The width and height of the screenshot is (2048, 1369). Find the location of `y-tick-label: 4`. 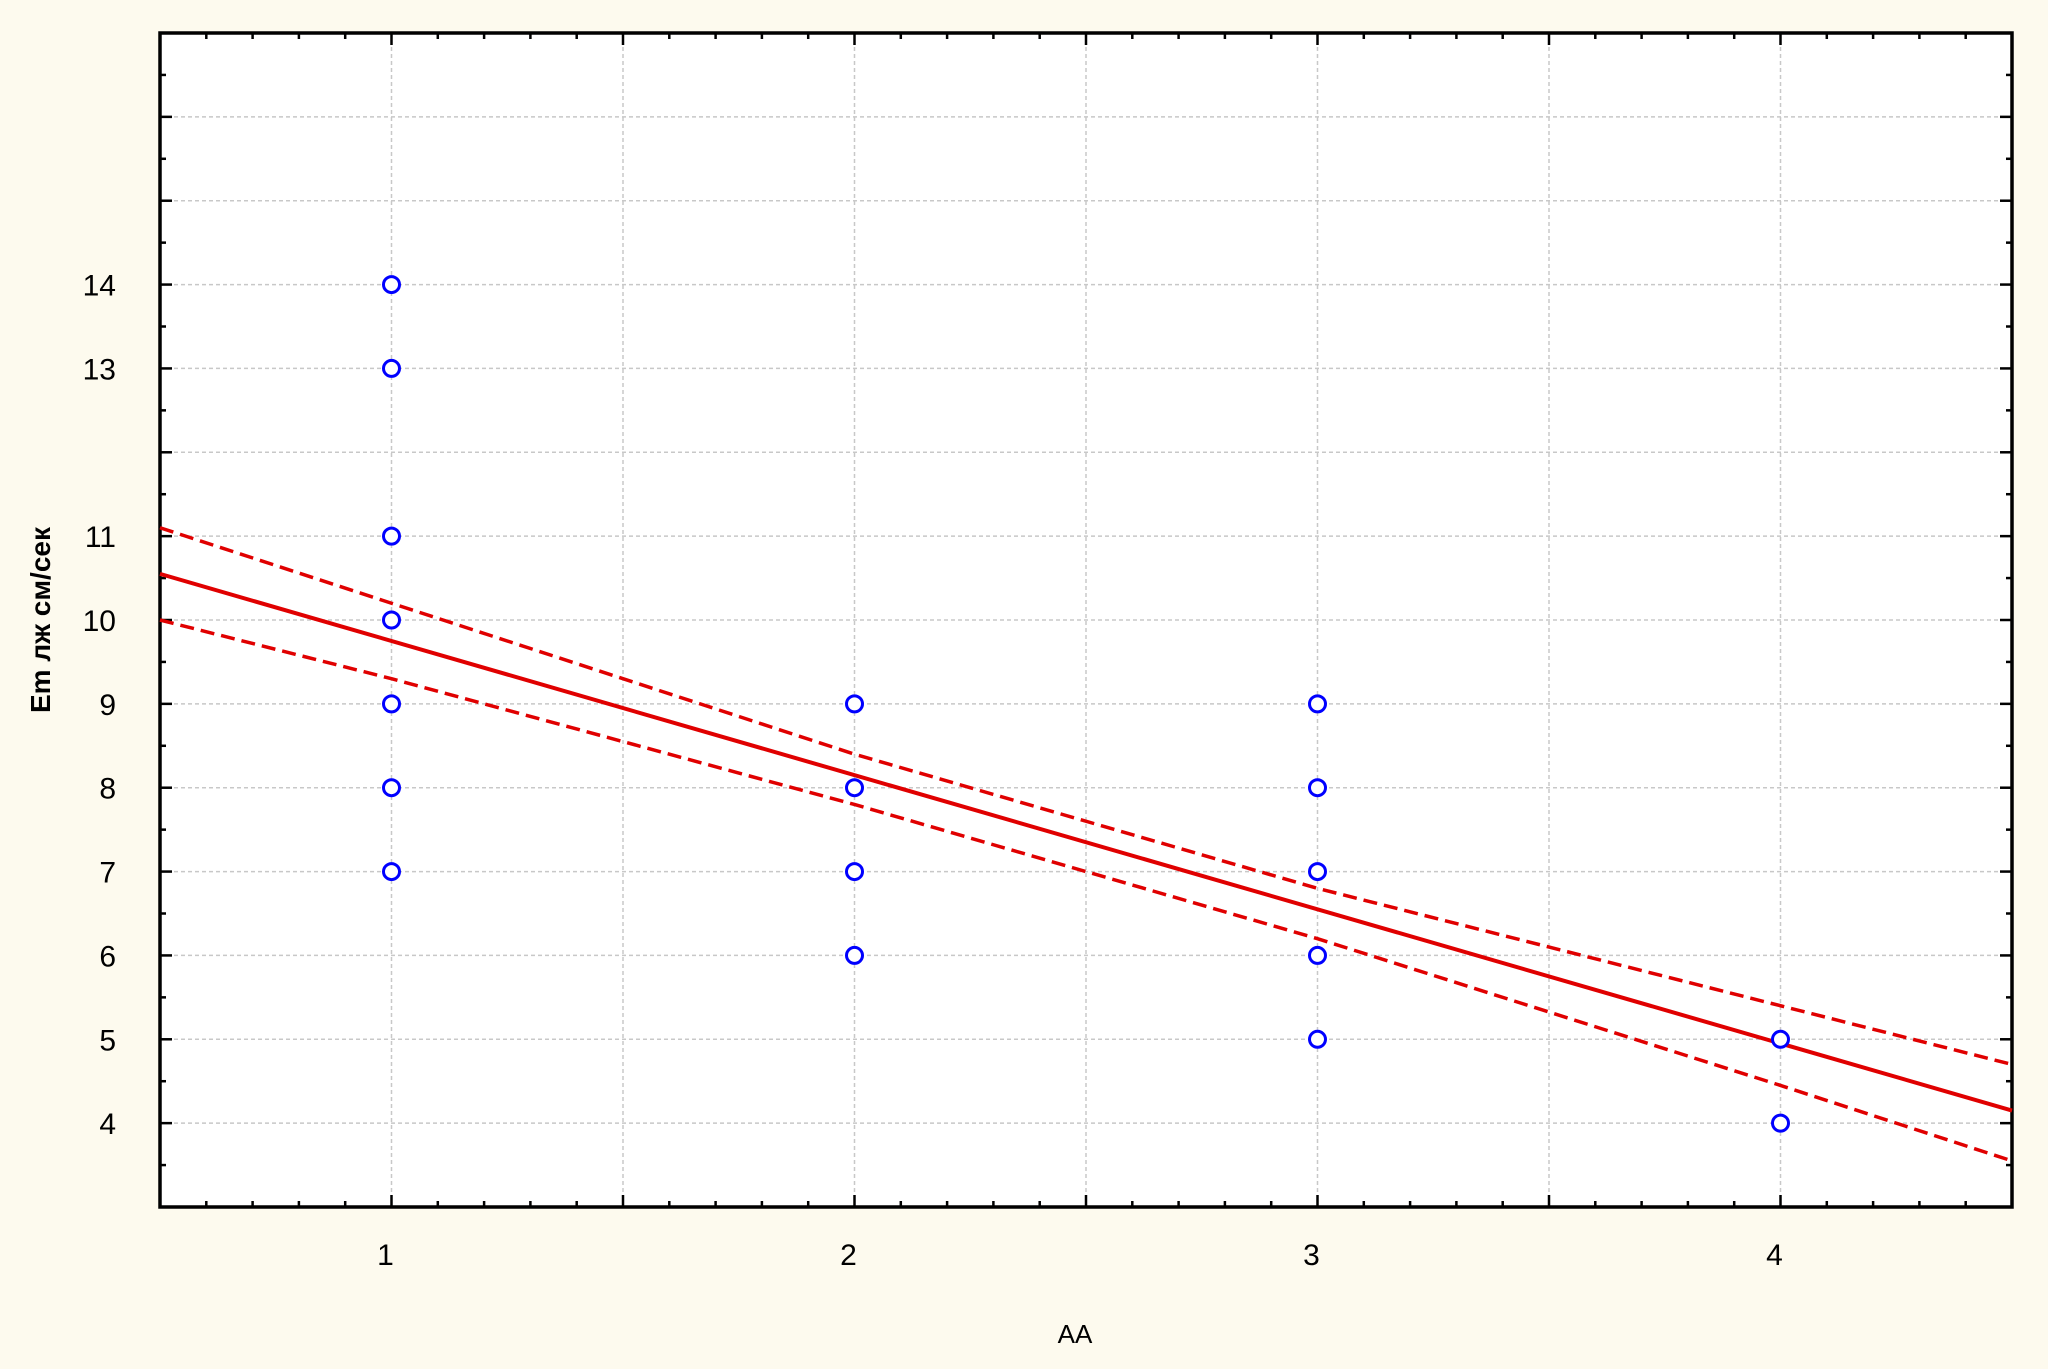

y-tick-label: 4 is located at coordinates (107, 1124).